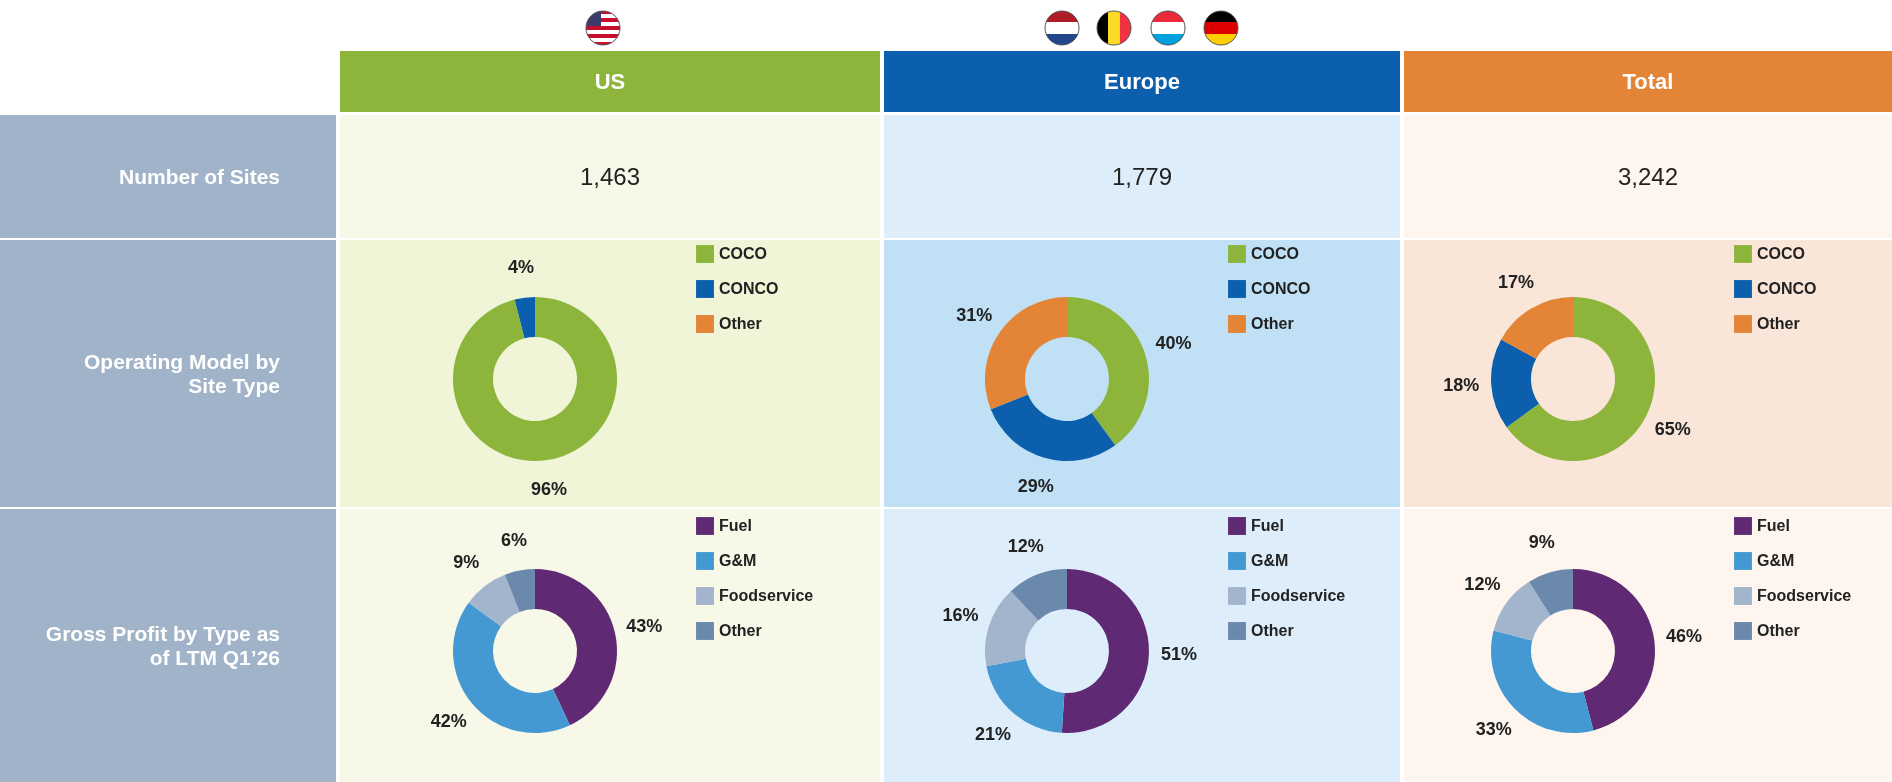  I want to click on data-label: 16%, so click(960, 614).